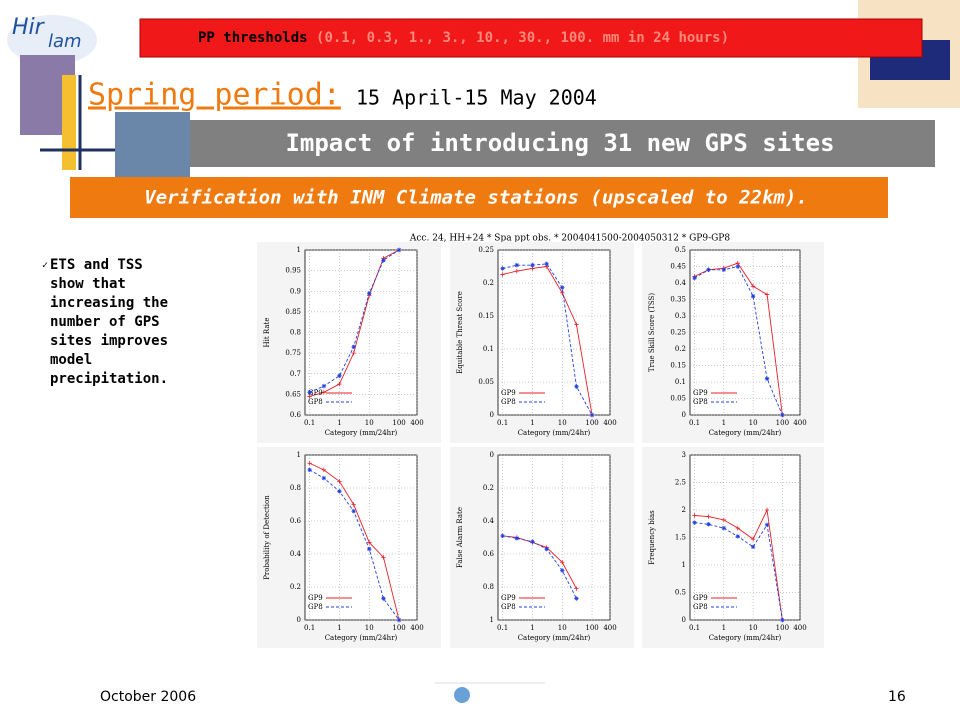 This screenshot has height=720, width=960. What do you see at coordinates (486, 316) in the screenshot?
I see `y-tick-label: 0.15` at bounding box center [486, 316].